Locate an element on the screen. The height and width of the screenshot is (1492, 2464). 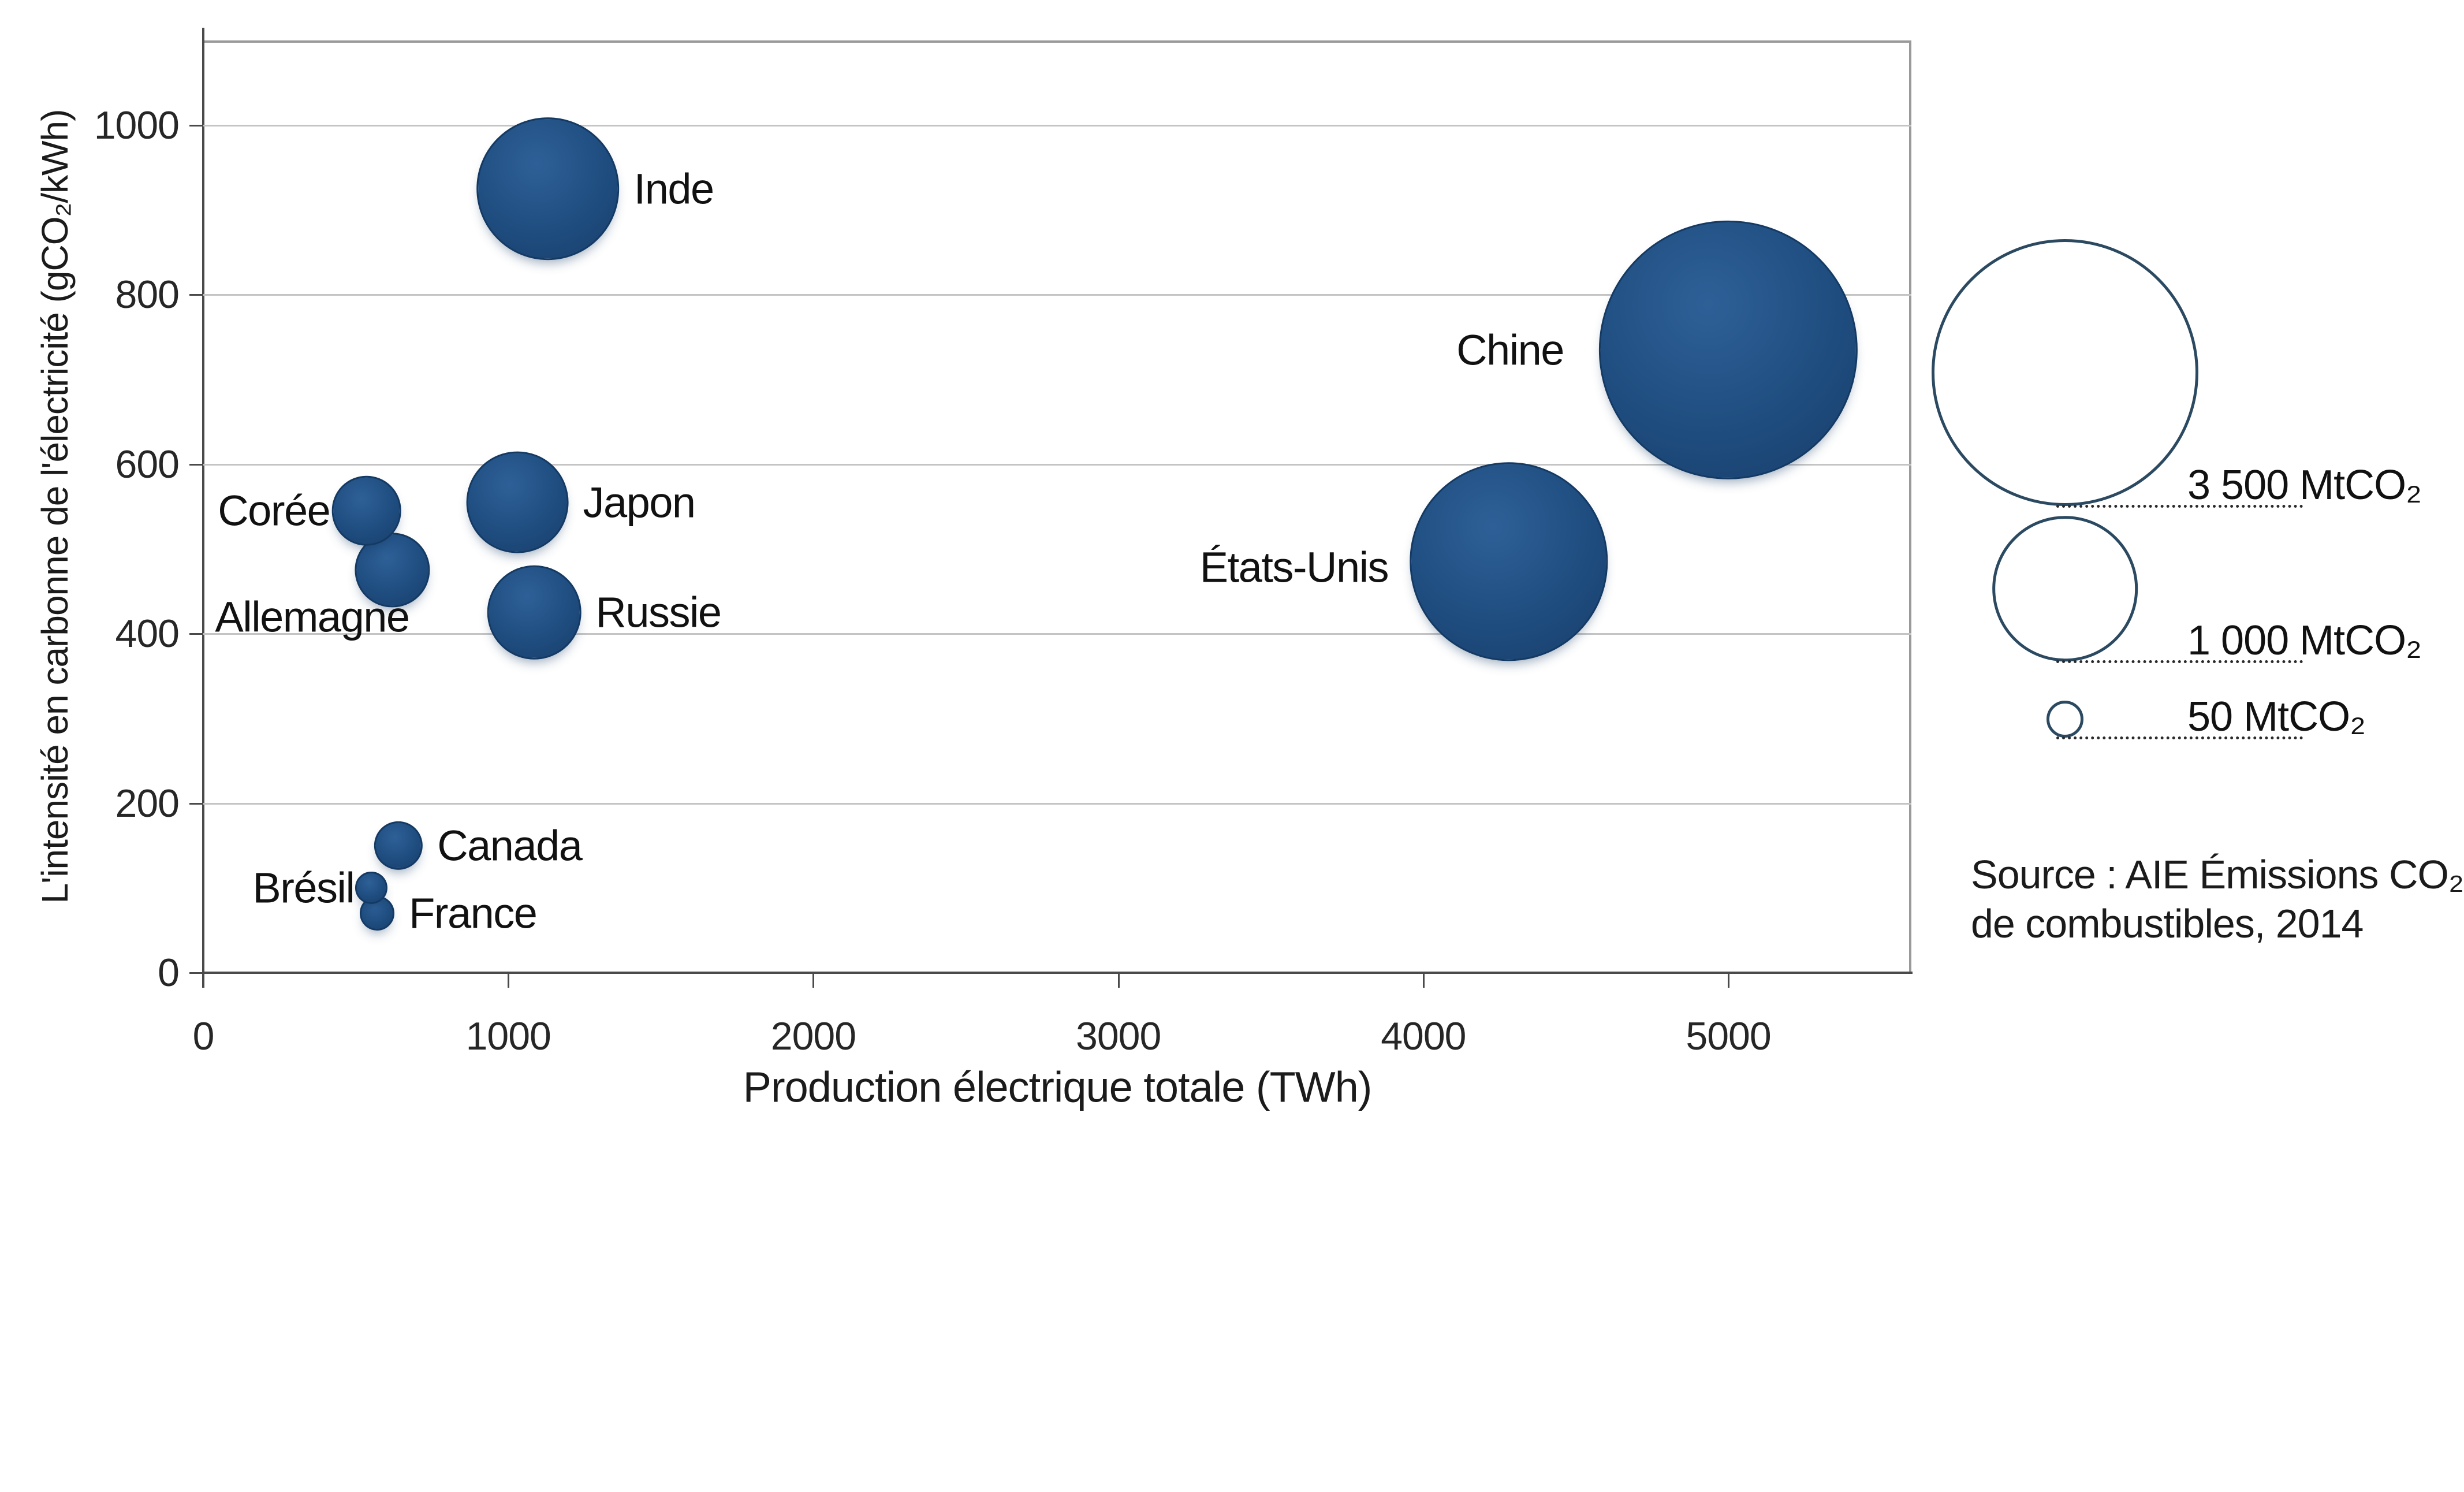
bubble-inde is located at coordinates (548, 189).